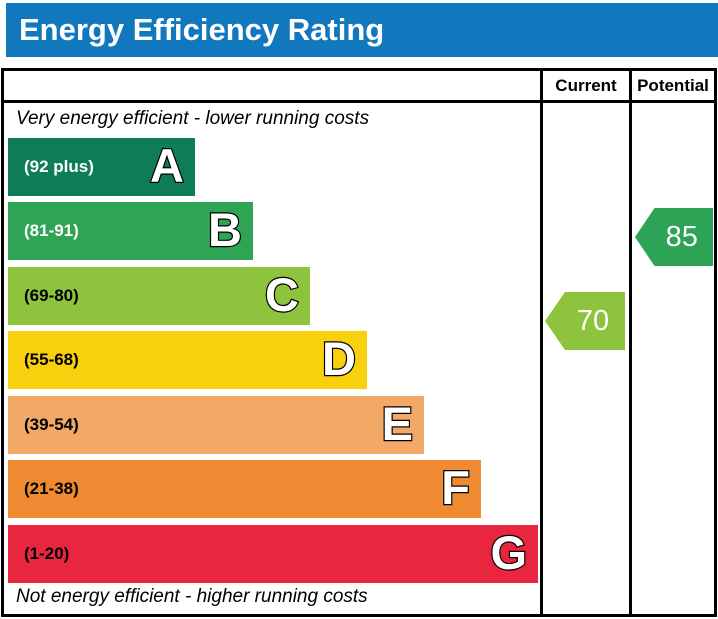 This screenshot has width=718, height=619. What do you see at coordinates (159, 296) in the screenshot?
I see `band-c: (69-80) C` at bounding box center [159, 296].